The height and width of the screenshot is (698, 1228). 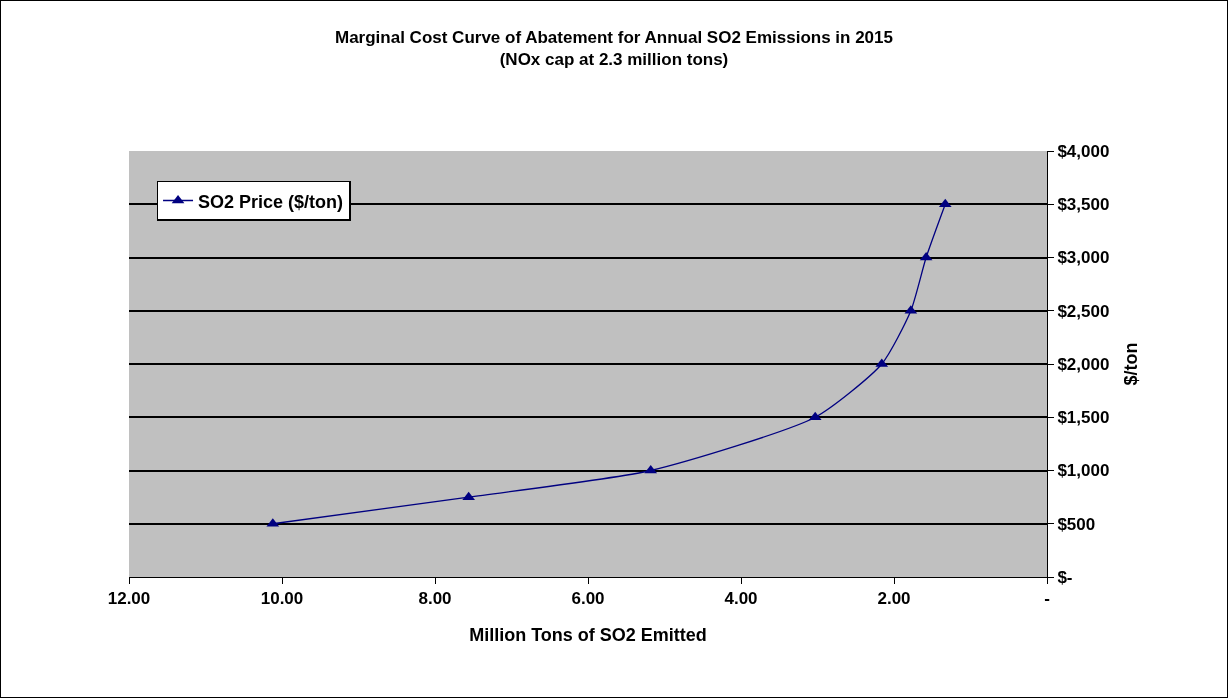 I want to click on y-tick-label: $3,000, so click(x=1083, y=258).